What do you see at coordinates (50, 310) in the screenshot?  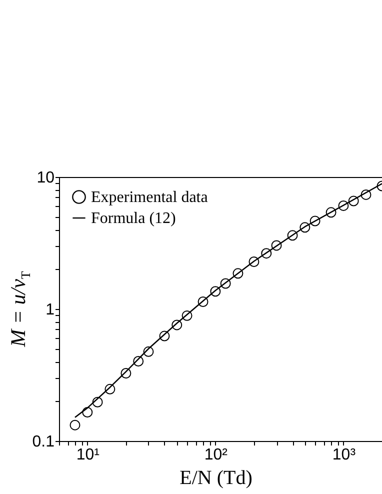 I see `y-tick-label: 1` at bounding box center [50, 310].